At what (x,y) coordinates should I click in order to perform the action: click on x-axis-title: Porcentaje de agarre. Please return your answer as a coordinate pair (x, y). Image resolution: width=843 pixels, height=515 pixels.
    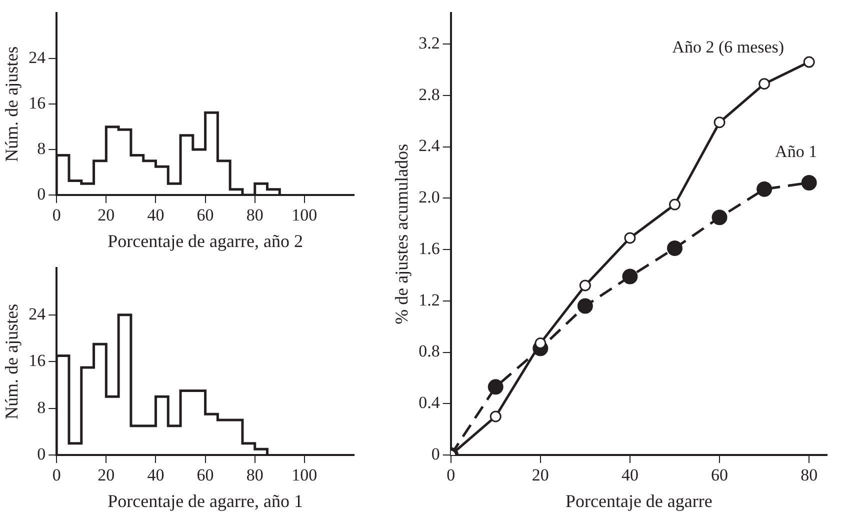
    Looking at the image, I should click on (638, 500).